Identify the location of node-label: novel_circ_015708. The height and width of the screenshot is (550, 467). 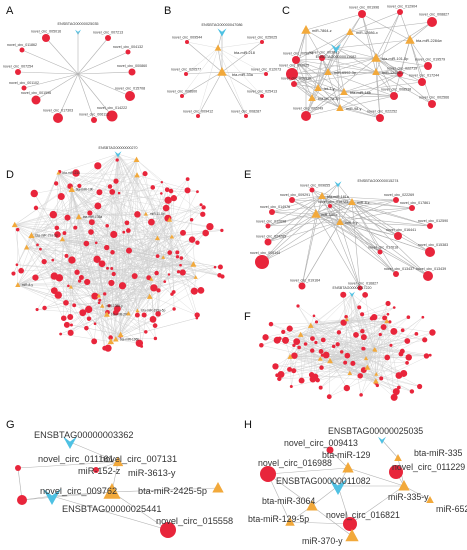
(130, 89).